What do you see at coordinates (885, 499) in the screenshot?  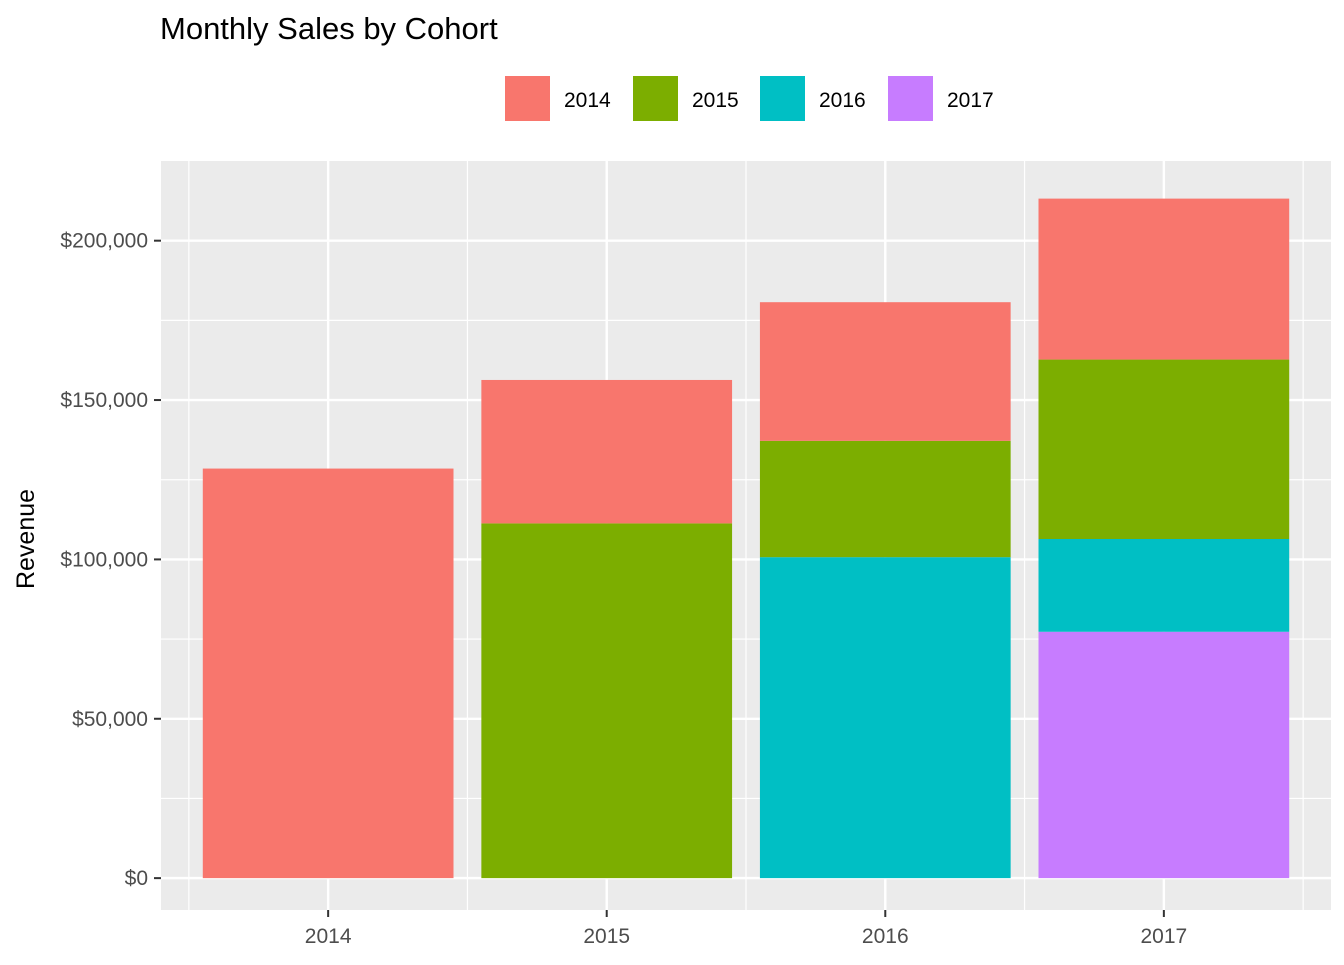 I see `bar-2016-cohort-2015` at bounding box center [885, 499].